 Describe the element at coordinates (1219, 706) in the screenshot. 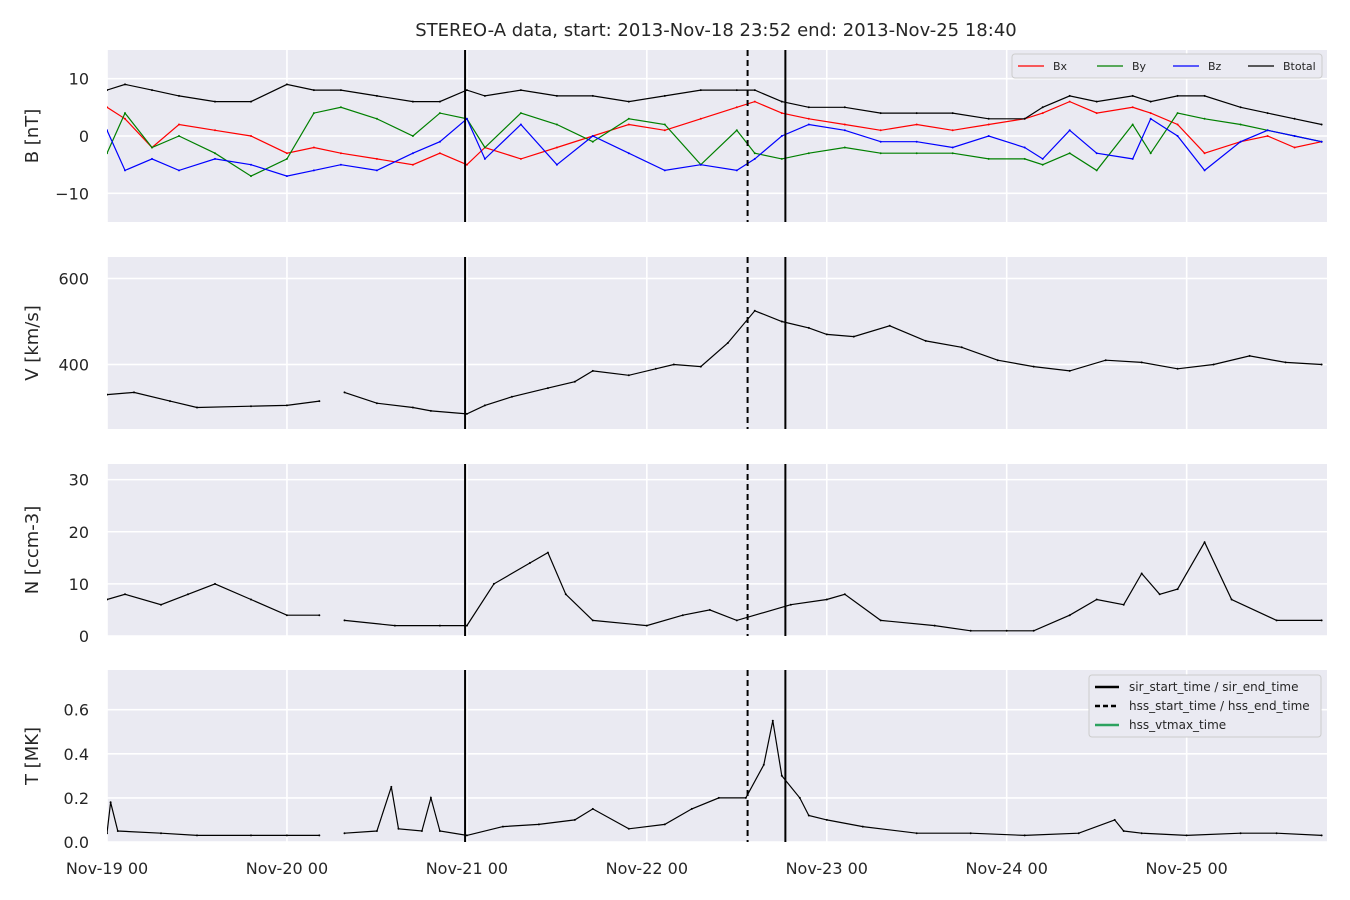

I see `legend-label-hss: hss_start_time / hss_end_time` at that location.